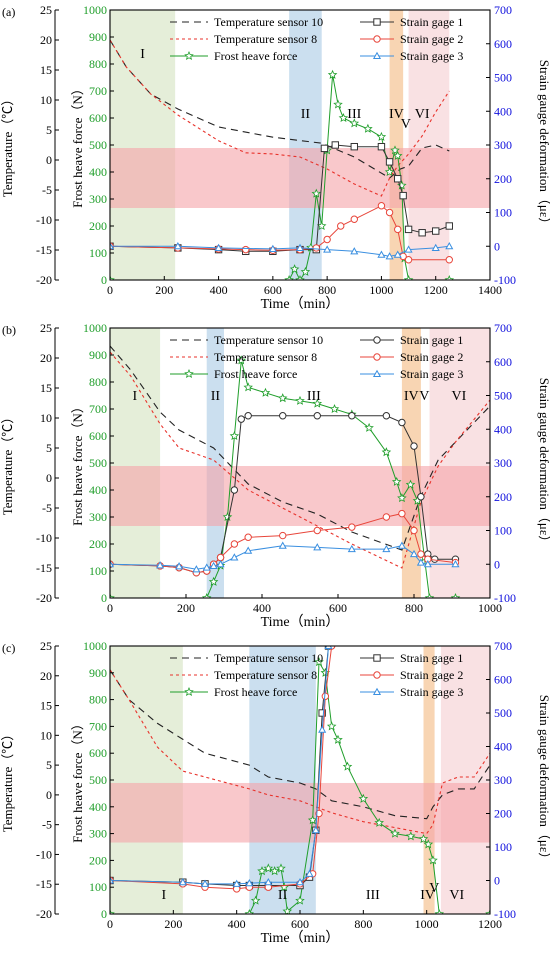  I want to click on legend-label: Strain gage 1, so click(431, 658).